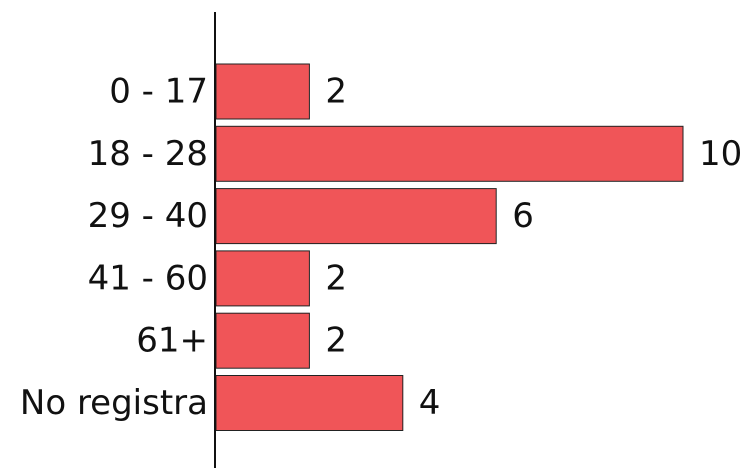 This screenshot has width=749, height=476. I want to click on value-label-no-registra: 4, so click(430, 403).